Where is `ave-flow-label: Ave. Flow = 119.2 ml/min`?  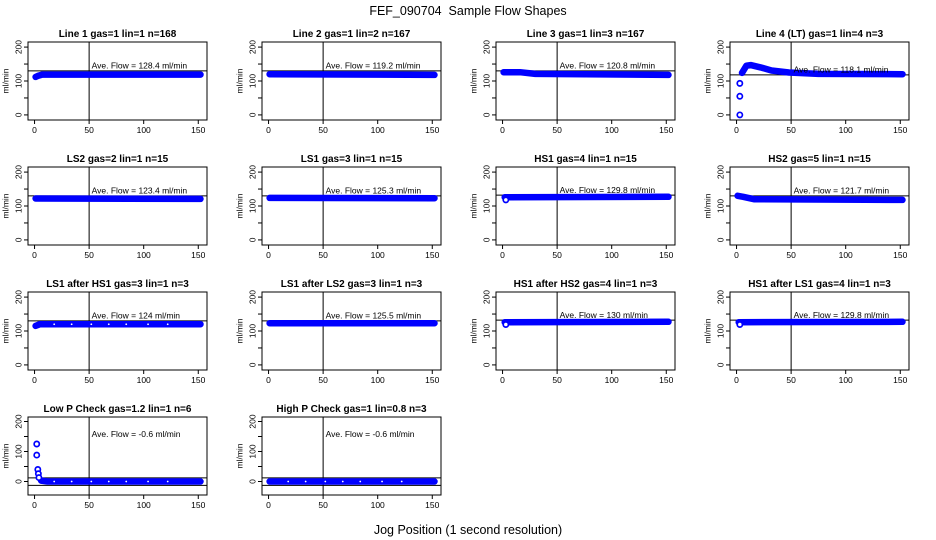 ave-flow-label: Ave. Flow = 119.2 ml/min is located at coordinates (373, 66).